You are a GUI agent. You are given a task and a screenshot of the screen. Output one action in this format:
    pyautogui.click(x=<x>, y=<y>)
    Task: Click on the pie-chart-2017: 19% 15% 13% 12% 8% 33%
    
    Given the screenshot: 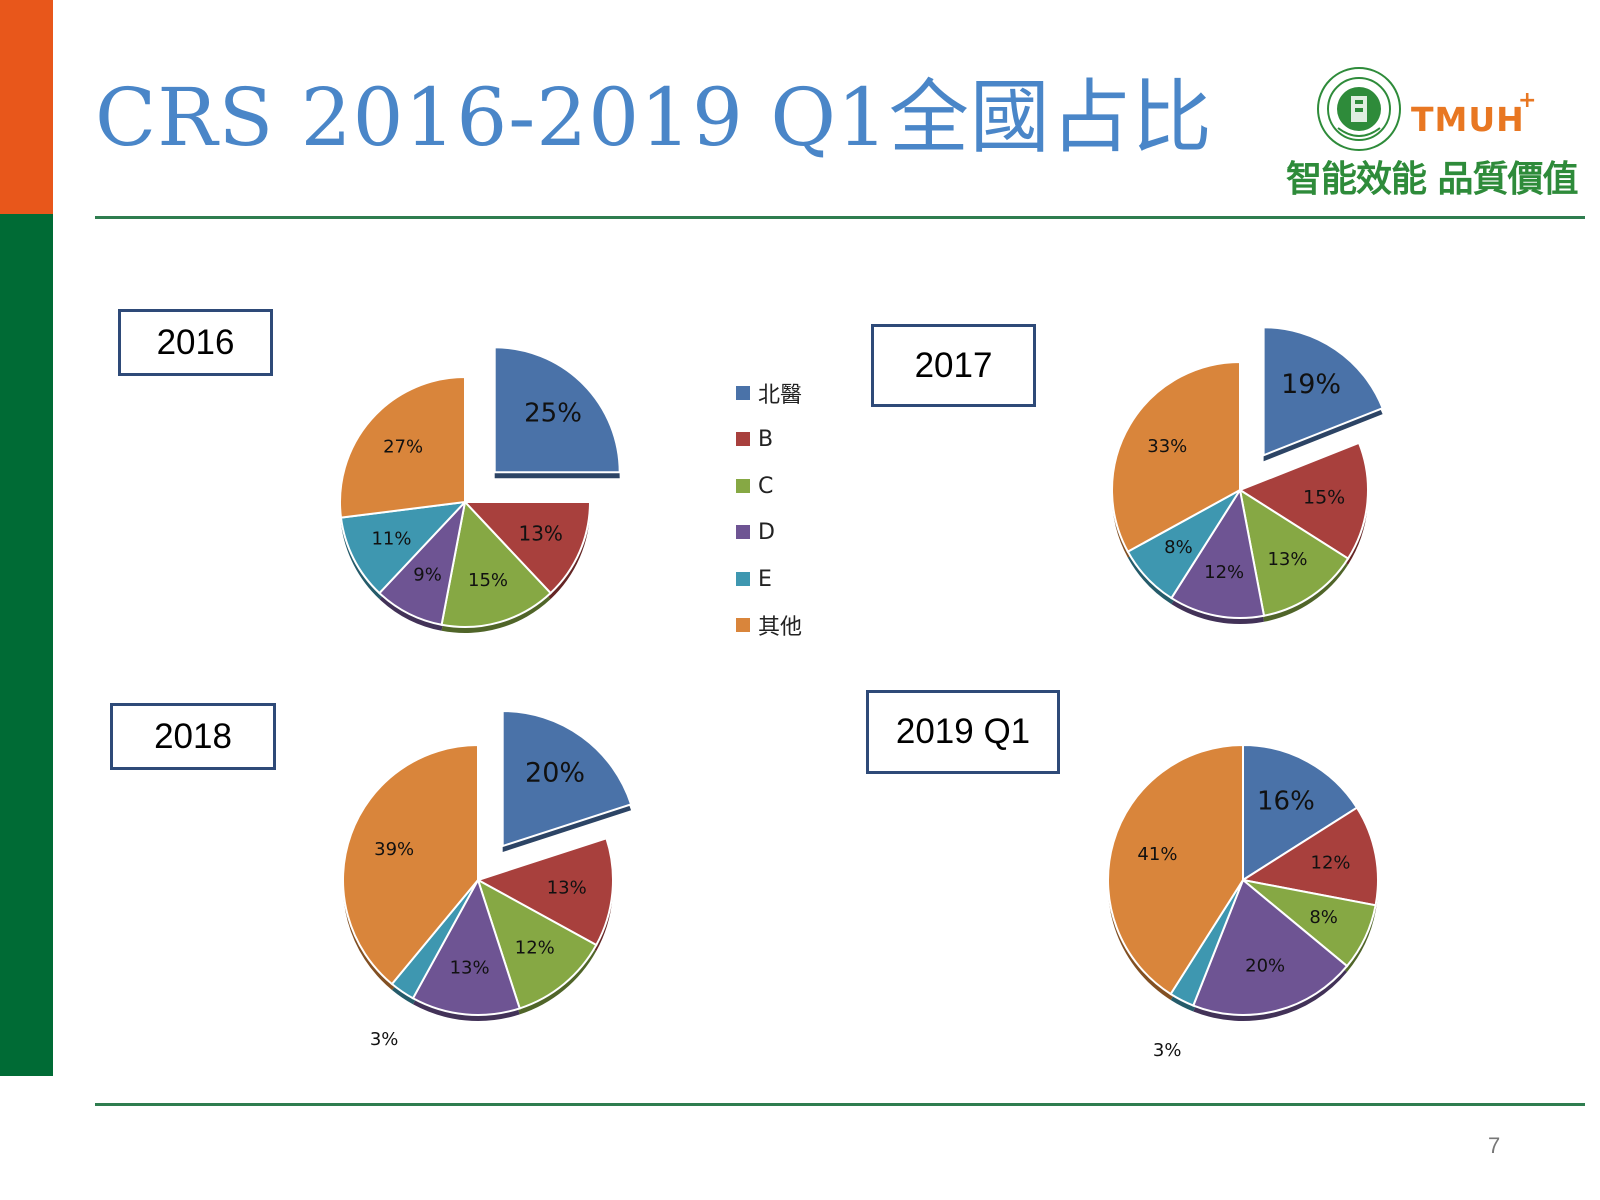 What is the action you would take?
    pyautogui.click(x=1247, y=475)
    